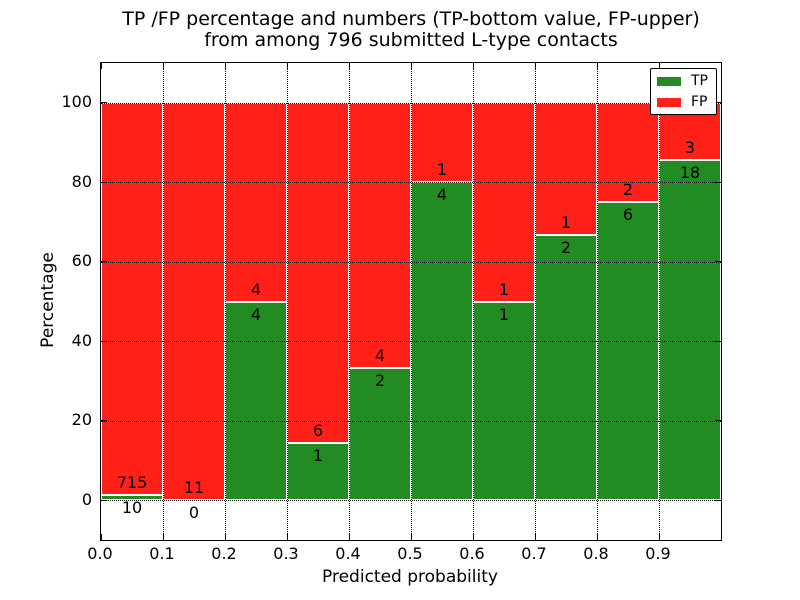  I want to click on x-tick-label: 0.2, so click(224, 553).